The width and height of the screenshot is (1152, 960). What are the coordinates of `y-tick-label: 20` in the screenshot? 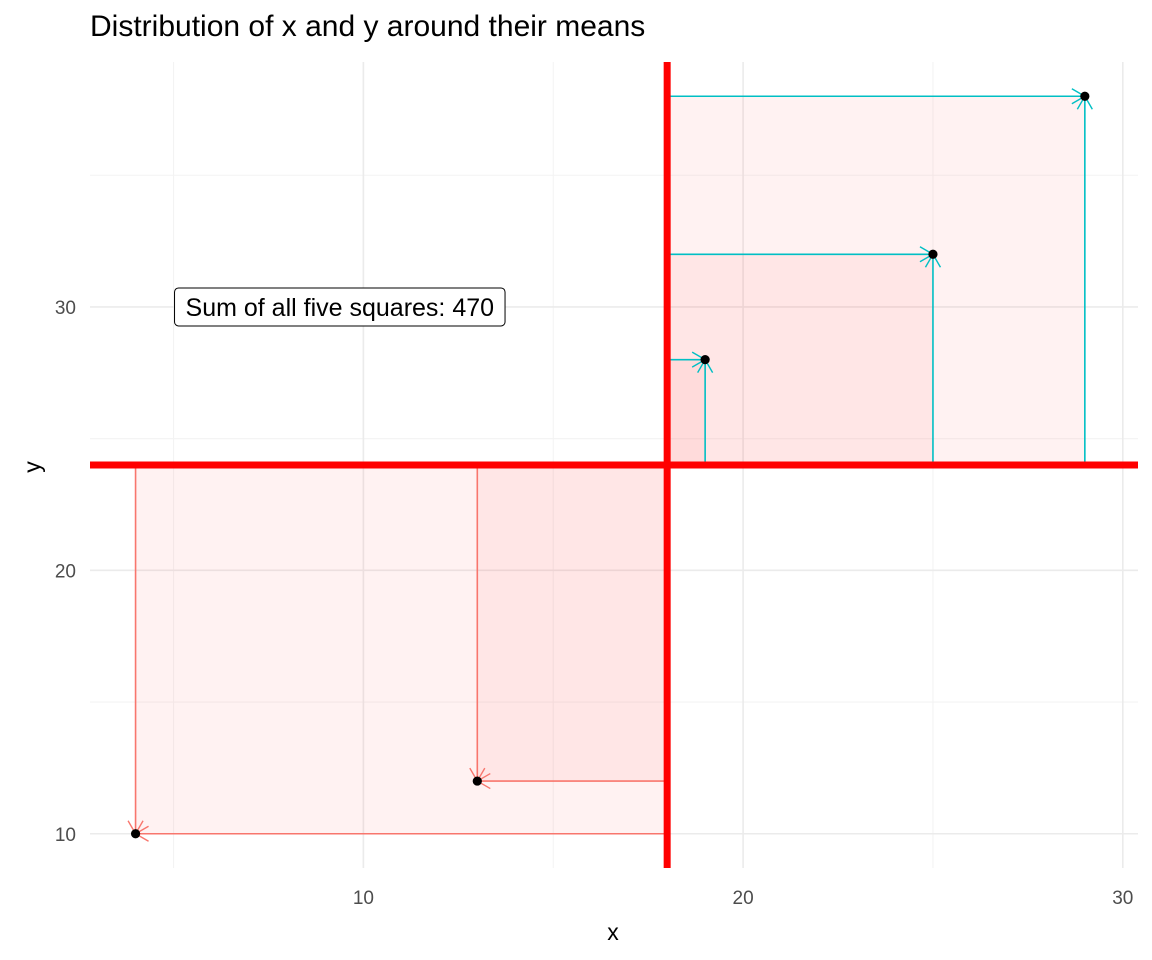 It's located at (65, 571).